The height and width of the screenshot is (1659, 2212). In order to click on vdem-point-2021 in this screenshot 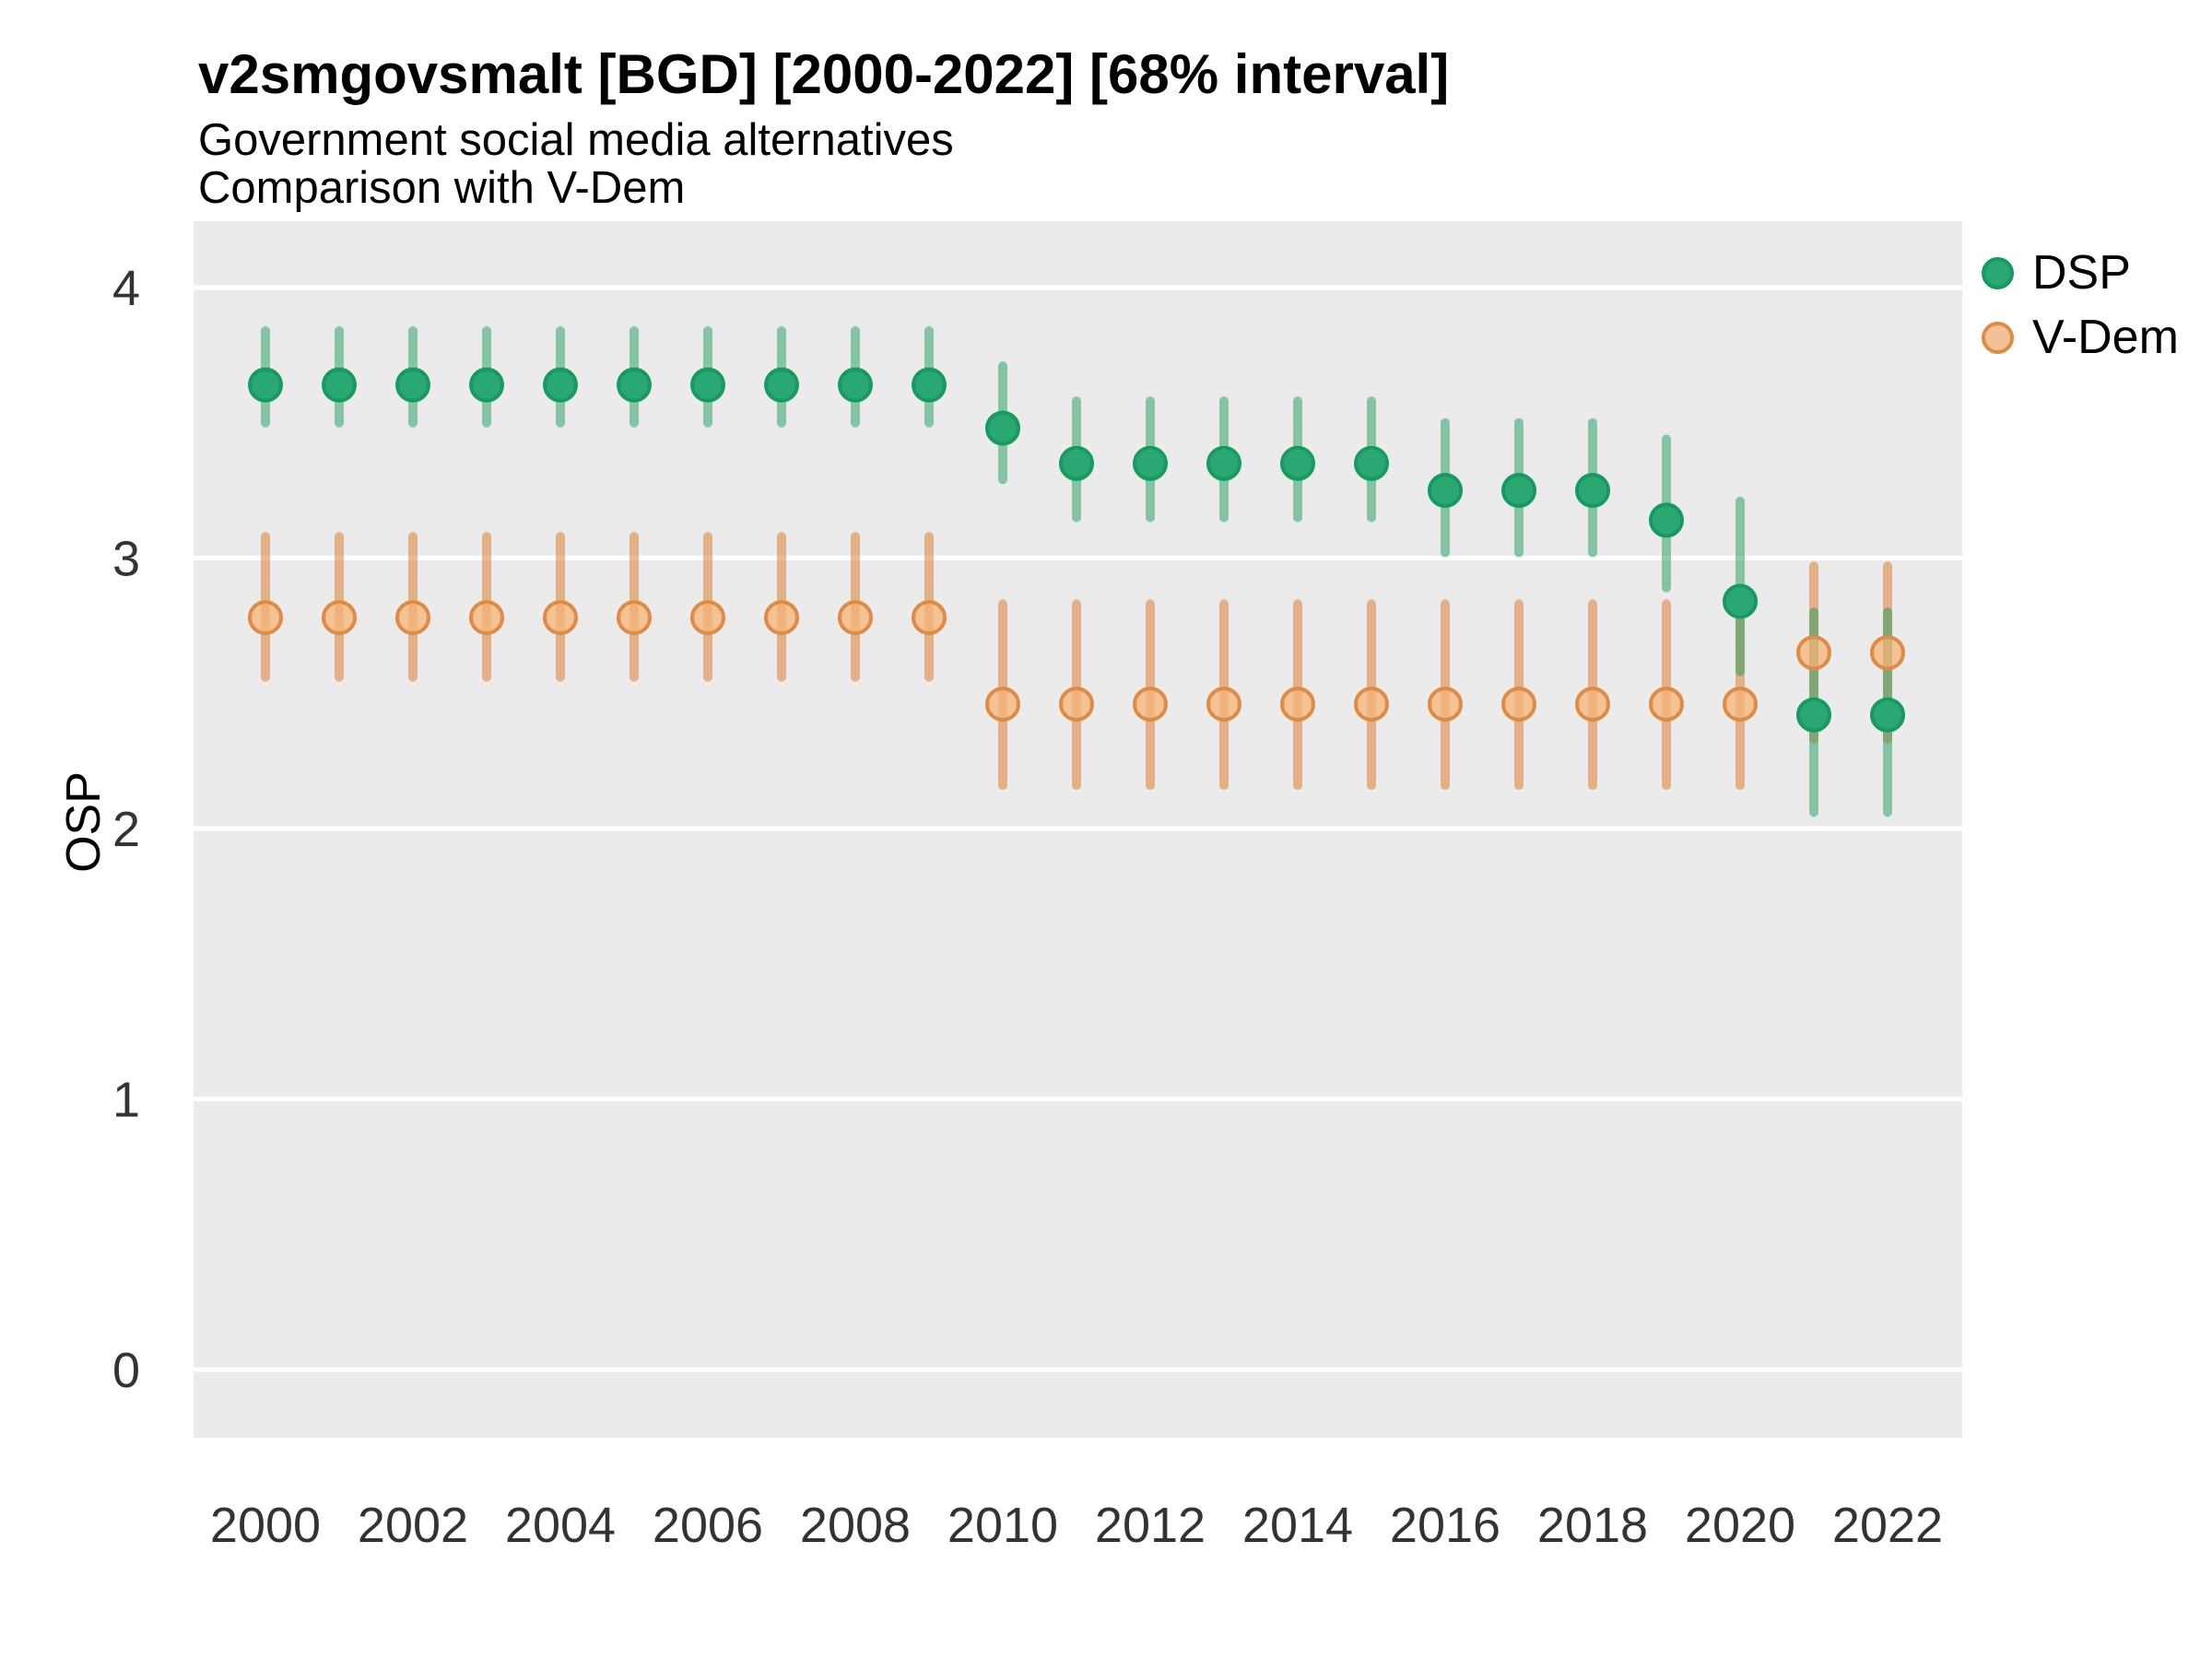, I will do `click(1813, 653)`.